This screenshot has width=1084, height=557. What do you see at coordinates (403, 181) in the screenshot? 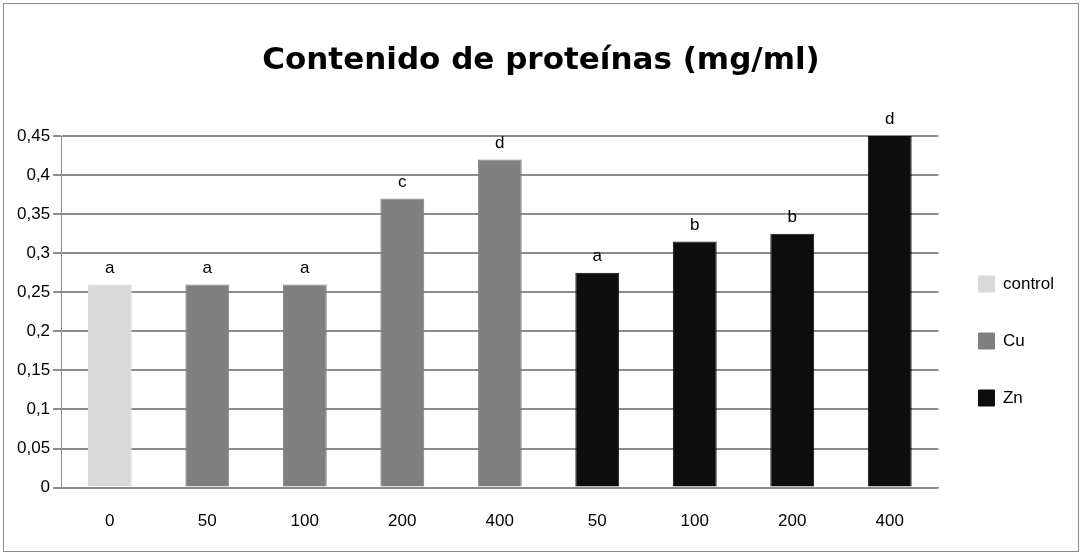
I see `data-label: c` at bounding box center [403, 181].